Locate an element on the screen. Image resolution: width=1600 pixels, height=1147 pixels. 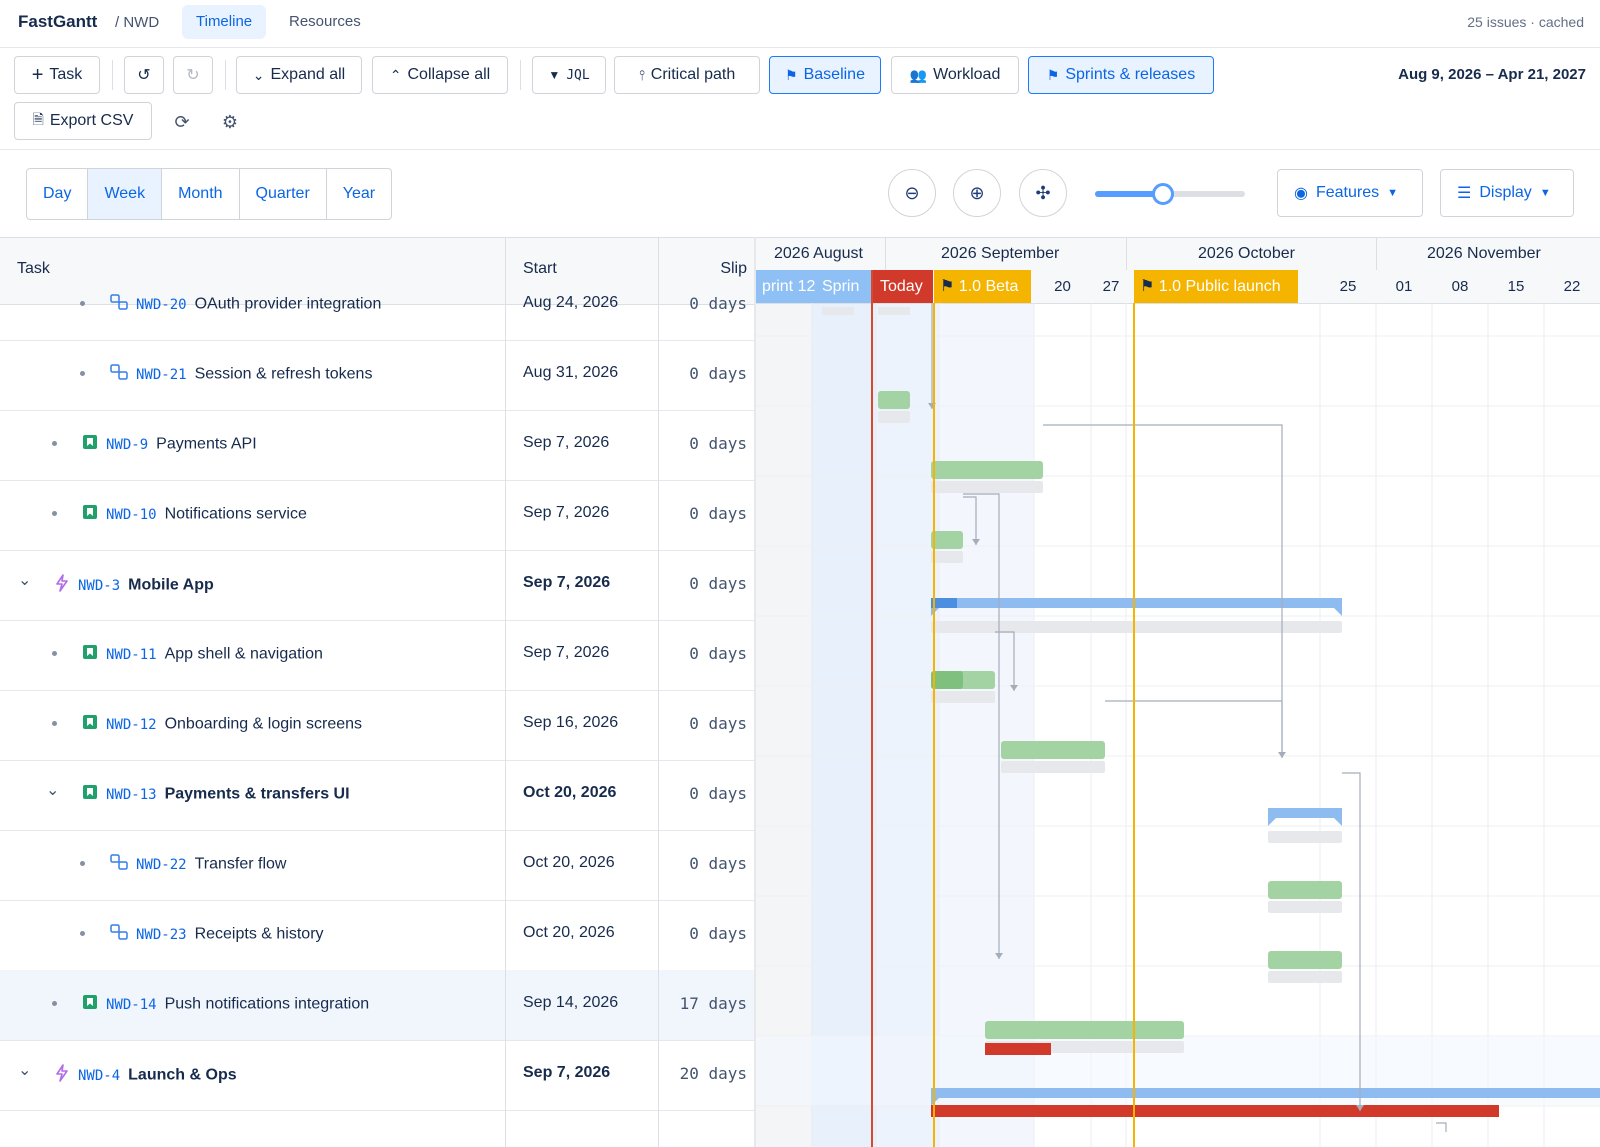
task-title-cell: NWD-11 App shell & navigation is located at coordinates (202, 654).